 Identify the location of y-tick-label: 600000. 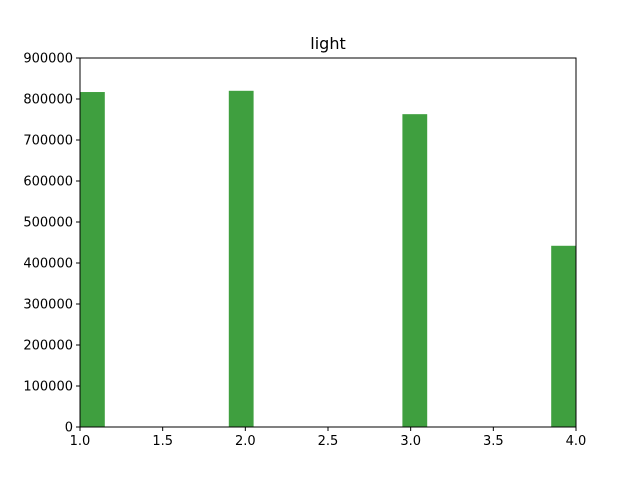
(48, 182).